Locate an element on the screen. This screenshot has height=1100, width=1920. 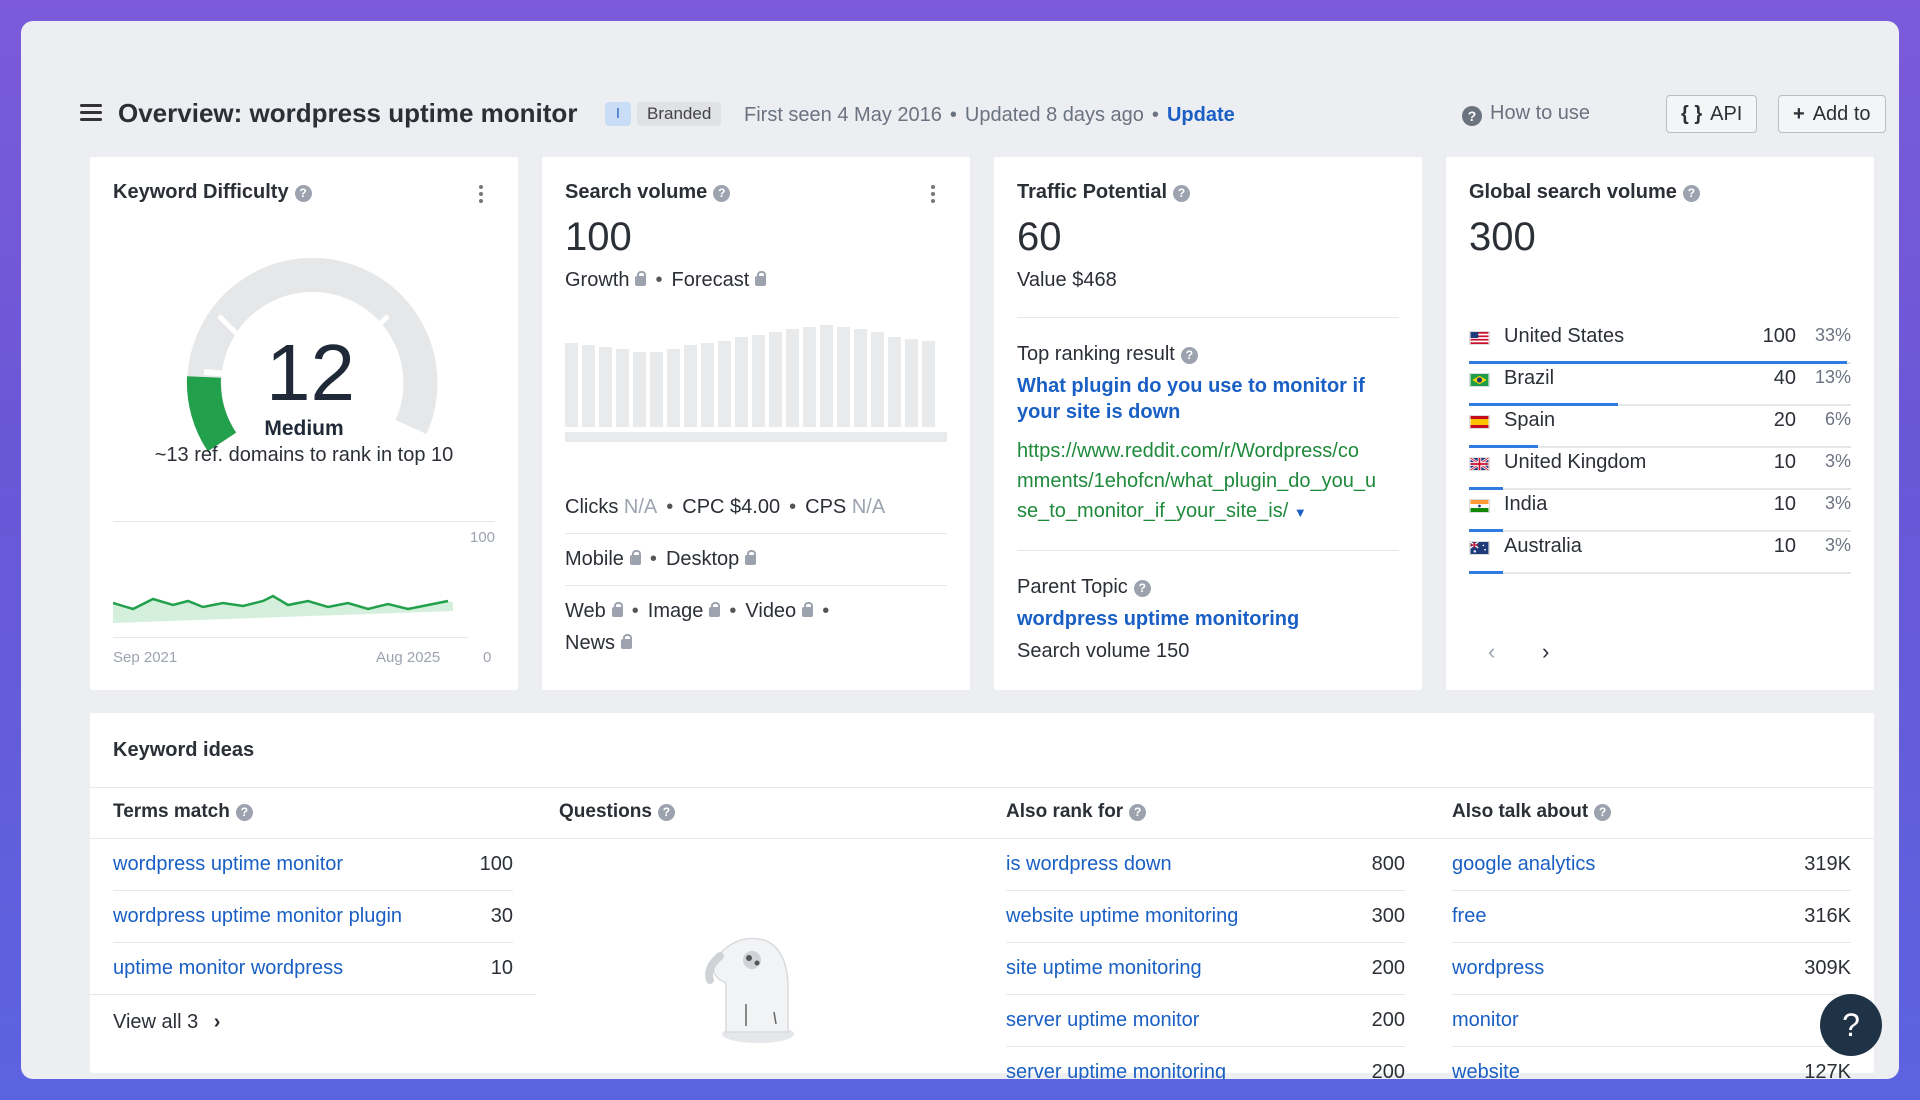
top-result-title-line: your site is down is located at coordinates (1099, 412).